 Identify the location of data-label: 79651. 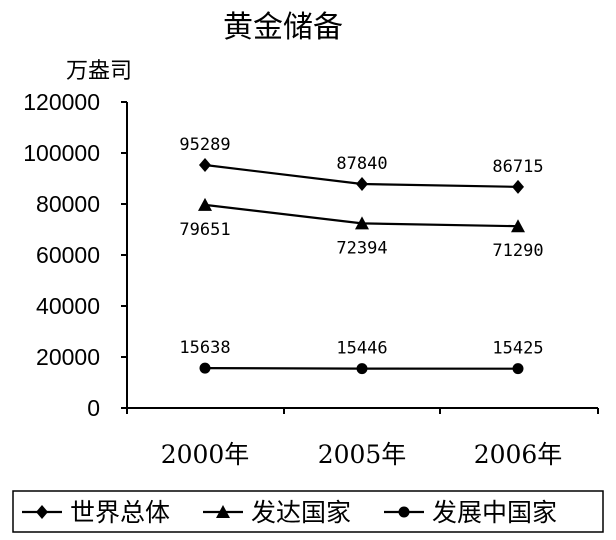
(204, 230).